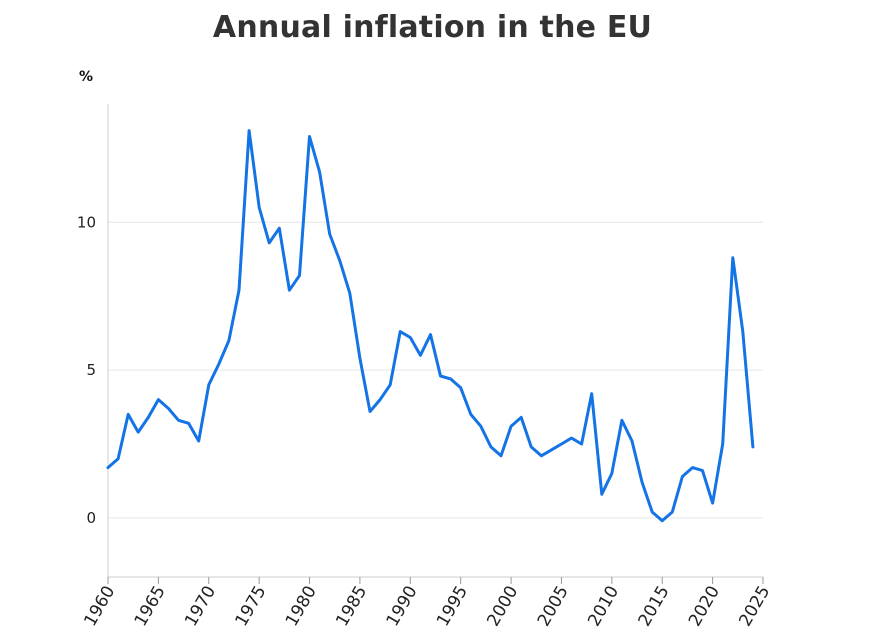  I want to click on chart-title: Annual inflation in the EU, so click(432, 27).